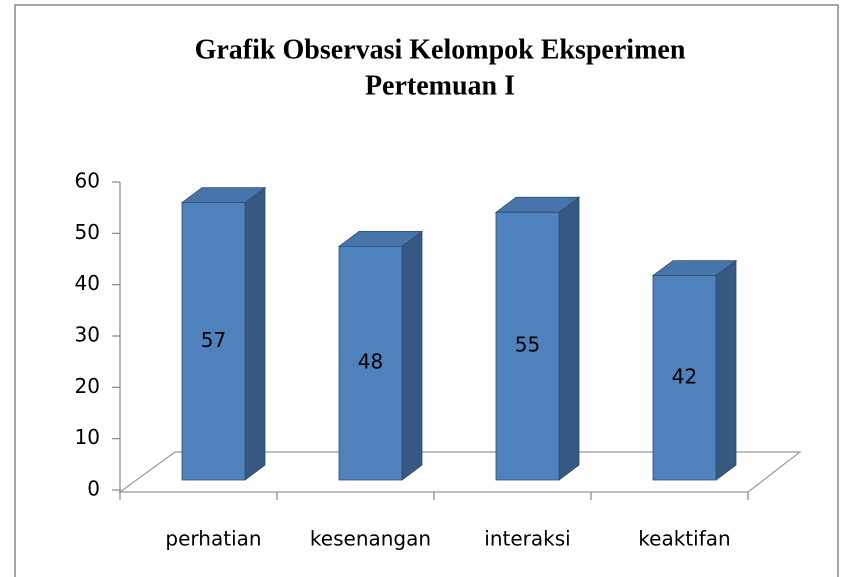 The width and height of the screenshot is (845, 577). I want to click on chart-title: Grafik Observasi Kelompok Eksperimen, so click(440, 49).